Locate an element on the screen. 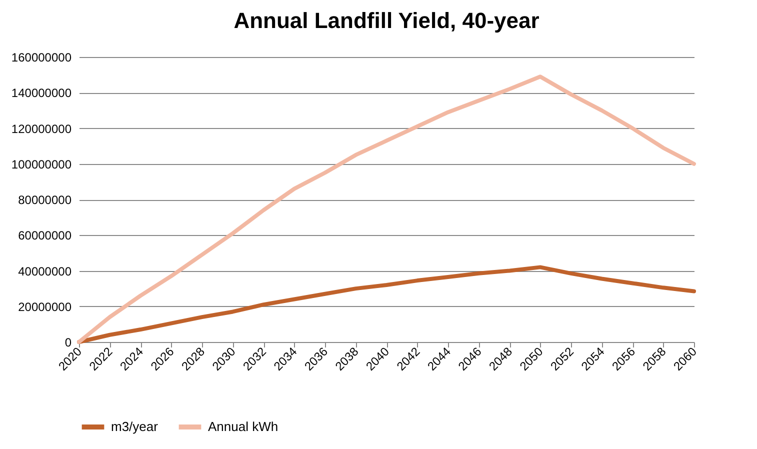 This screenshot has height=449, width=757. line-series is located at coordinates (386, 304).